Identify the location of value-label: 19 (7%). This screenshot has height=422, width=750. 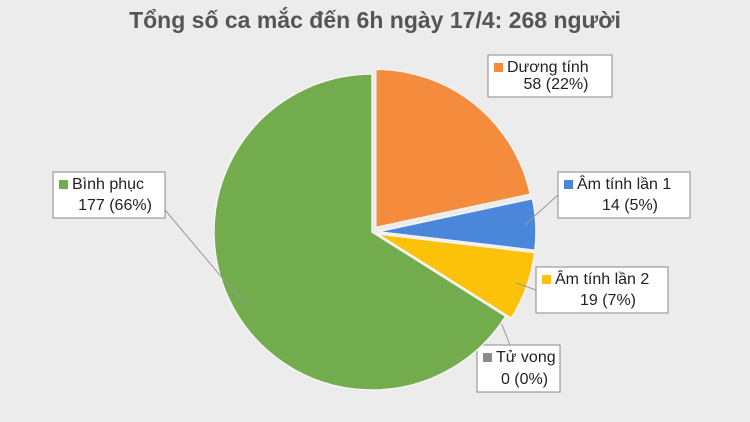
(608, 300).